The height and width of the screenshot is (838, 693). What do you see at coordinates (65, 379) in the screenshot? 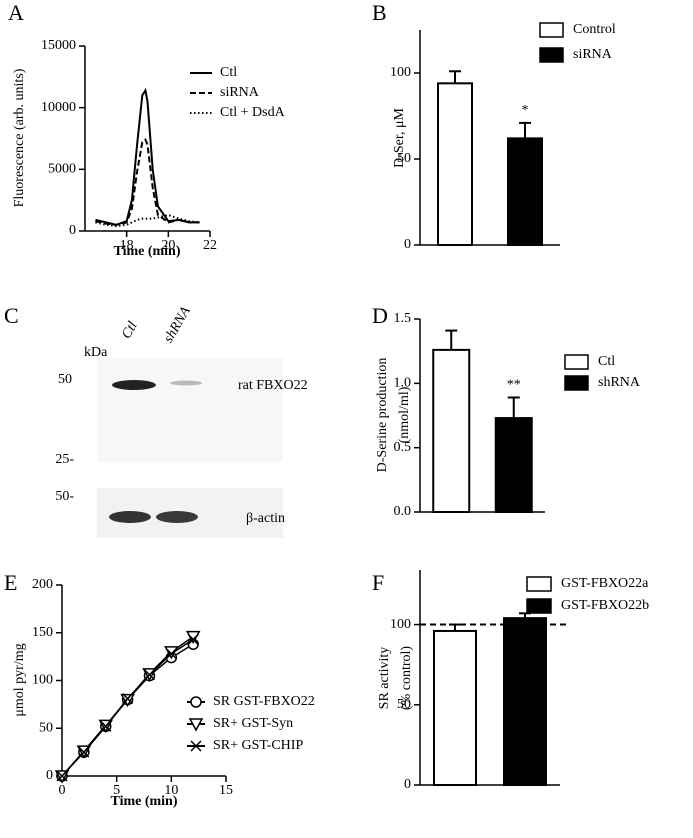
I see `size-marker: 50` at bounding box center [65, 379].